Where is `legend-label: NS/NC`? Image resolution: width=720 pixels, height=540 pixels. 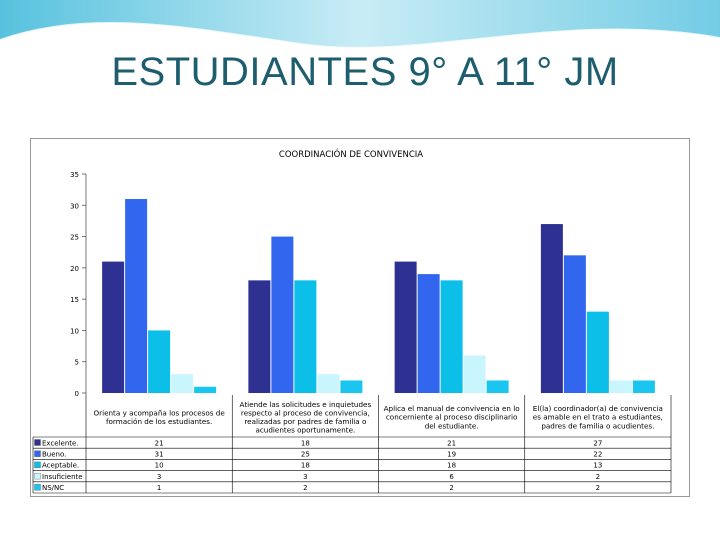
legend-label: NS/NC is located at coordinates (53, 488).